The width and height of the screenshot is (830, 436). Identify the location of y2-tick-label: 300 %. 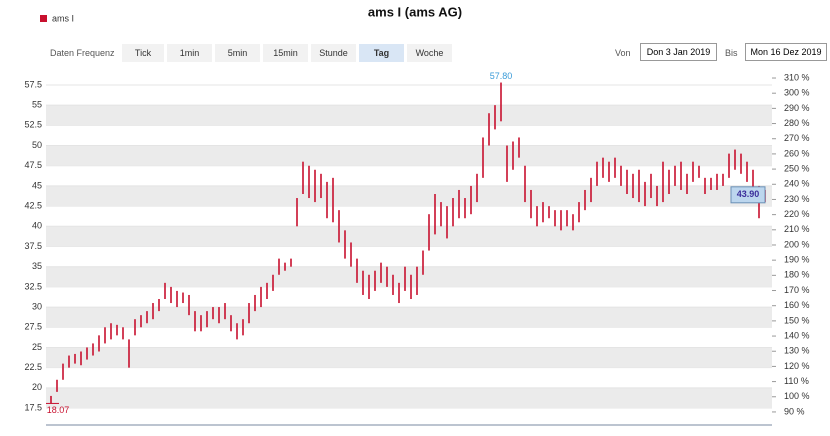
(797, 93).